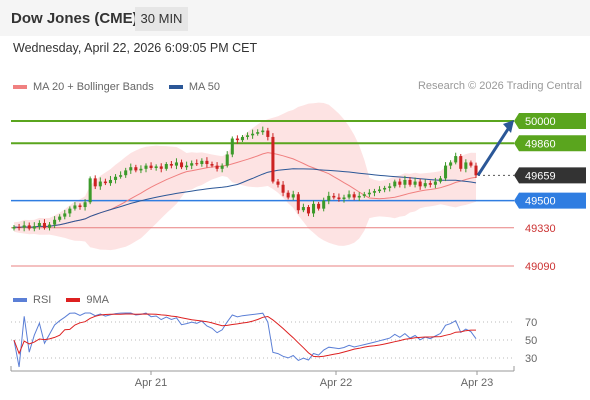 This screenshot has height=400, width=590. I want to click on forecast-arrow, so click(495, 148).